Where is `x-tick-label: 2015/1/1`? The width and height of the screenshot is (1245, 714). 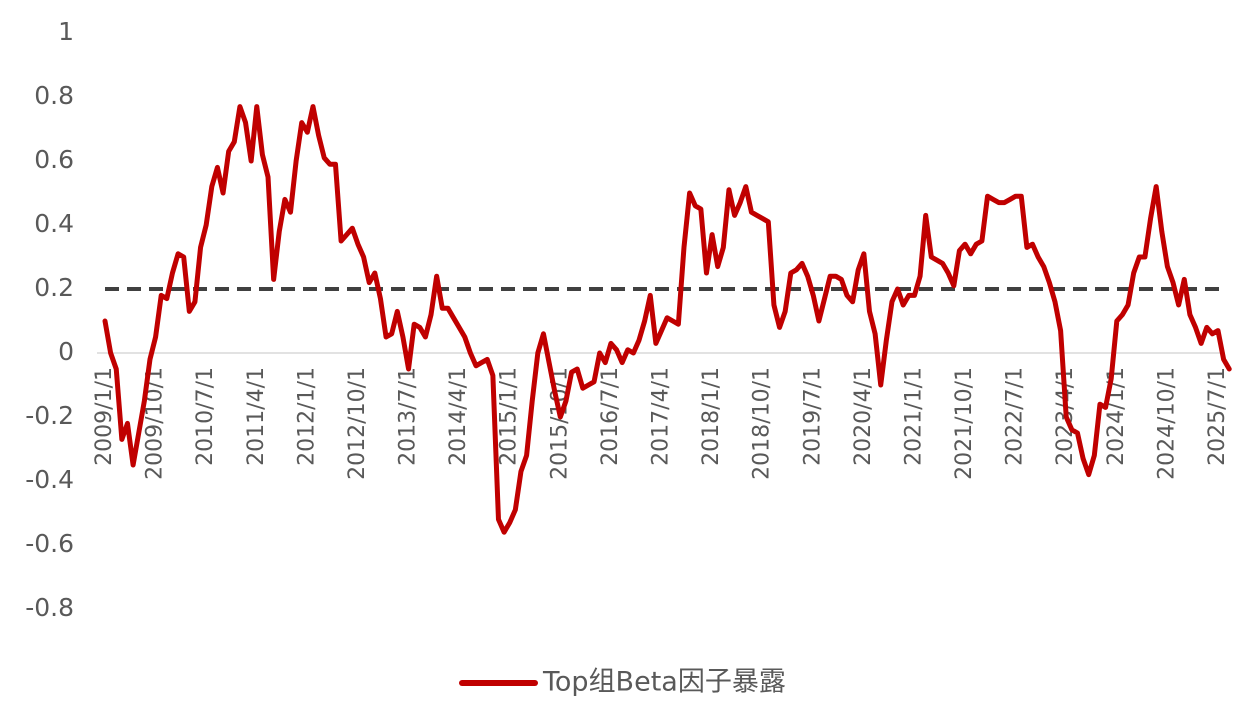 x-tick-label: 2015/1/1 is located at coordinates (509, 416).